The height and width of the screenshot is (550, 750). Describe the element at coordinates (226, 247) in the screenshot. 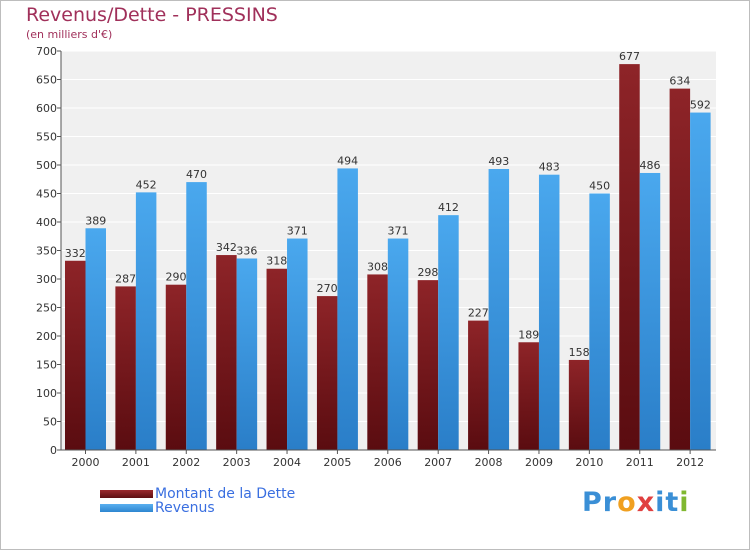

I see `value-label-dette-2003: 342` at that location.